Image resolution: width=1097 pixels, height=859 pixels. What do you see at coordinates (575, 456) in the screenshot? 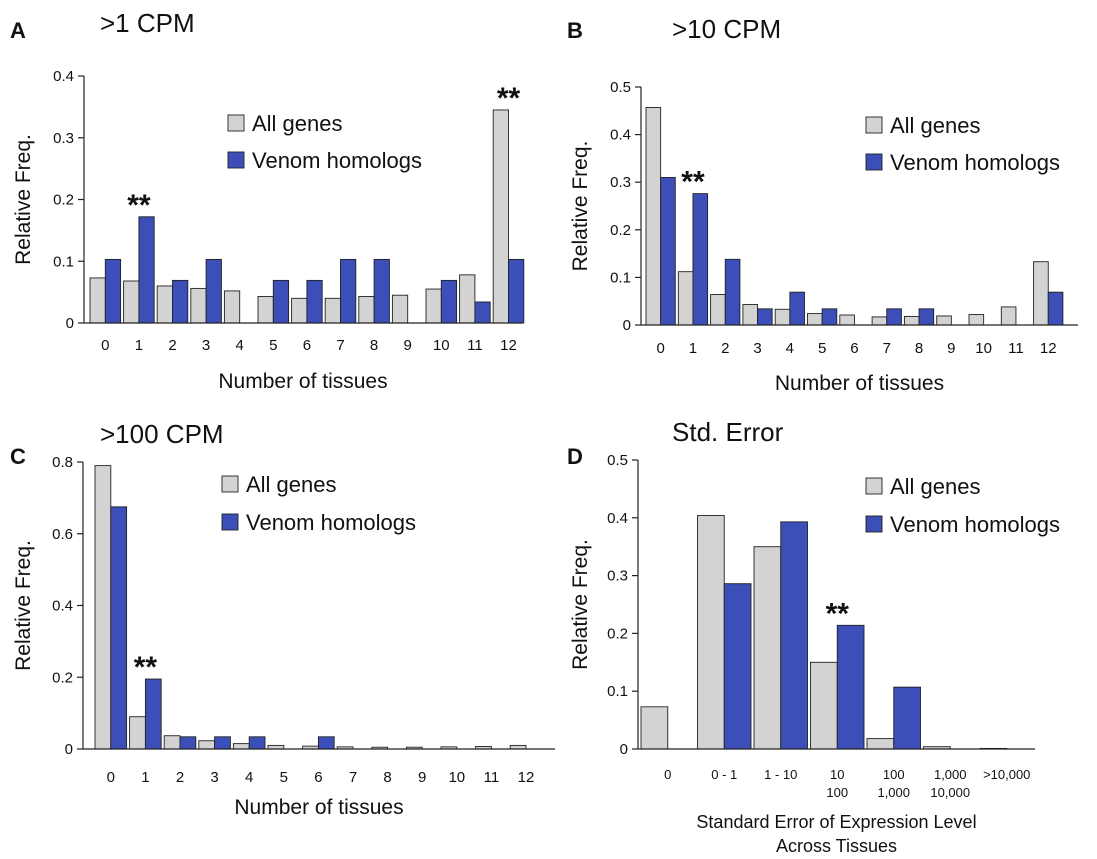
I see `panel-letter: D` at bounding box center [575, 456].